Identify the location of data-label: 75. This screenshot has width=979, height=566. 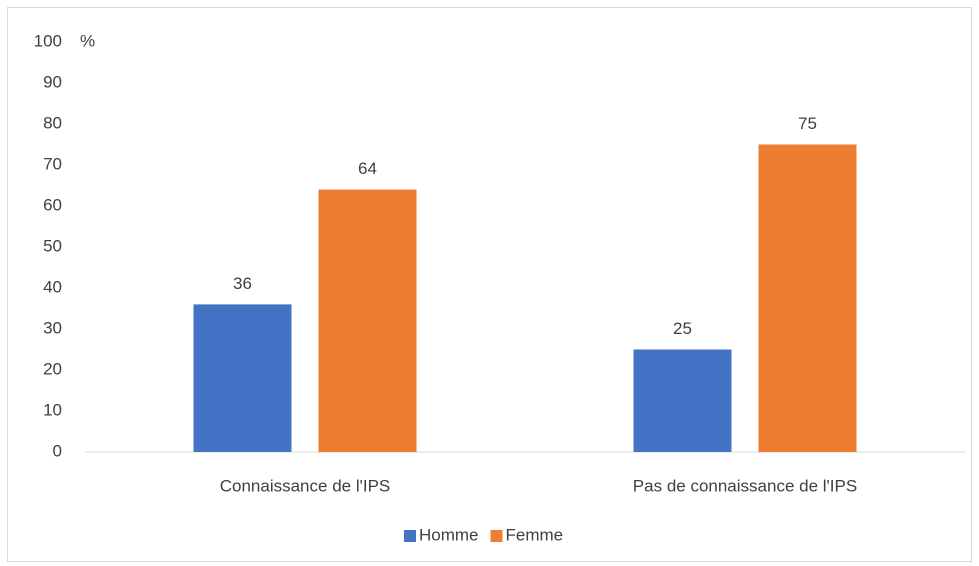
(807, 123).